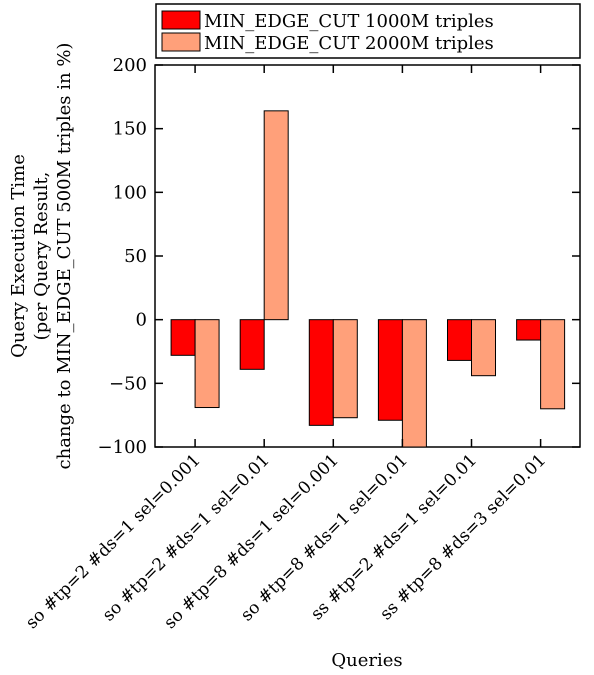  I want to click on y-axis-title-line-2: (per Query Result,, so click(41, 256).